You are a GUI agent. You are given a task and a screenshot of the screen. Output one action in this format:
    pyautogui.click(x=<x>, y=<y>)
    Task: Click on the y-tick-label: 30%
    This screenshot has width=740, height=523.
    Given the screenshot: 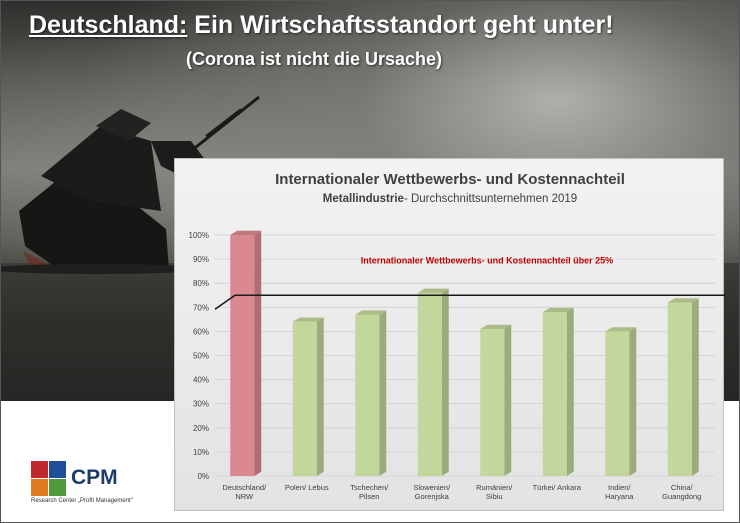 What is the action you would take?
    pyautogui.click(x=201, y=404)
    